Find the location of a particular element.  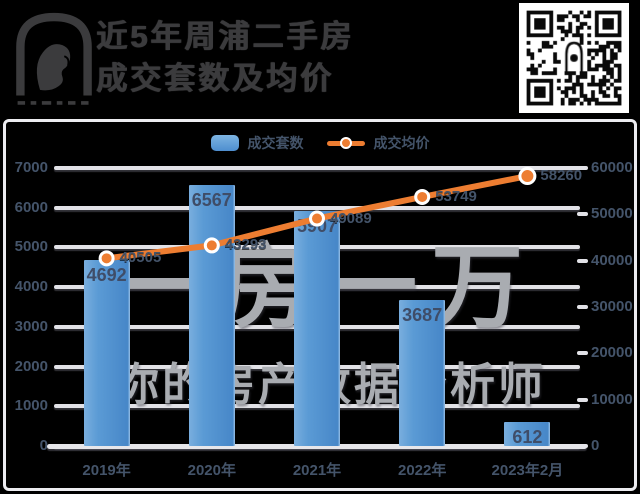

bar-2022年 is located at coordinates (422, 373).